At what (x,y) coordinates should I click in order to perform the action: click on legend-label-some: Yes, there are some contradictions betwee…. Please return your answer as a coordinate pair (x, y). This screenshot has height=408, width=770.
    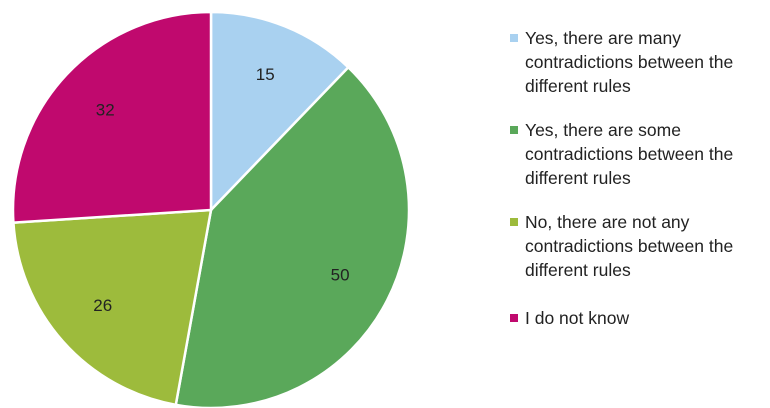
    Looking at the image, I should click on (629, 154).